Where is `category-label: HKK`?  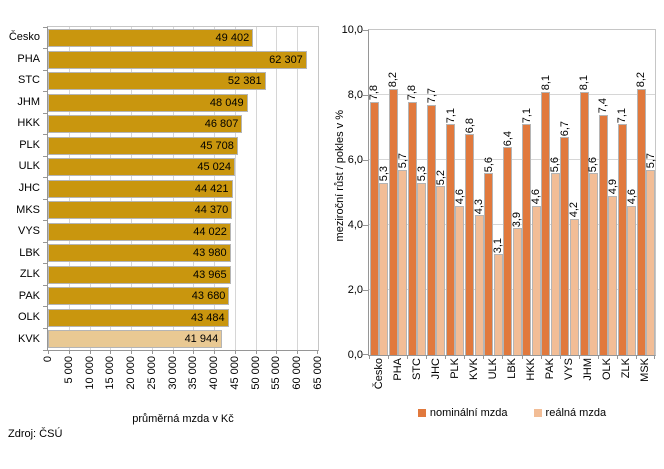 category-label: HKK is located at coordinates (531, 369).